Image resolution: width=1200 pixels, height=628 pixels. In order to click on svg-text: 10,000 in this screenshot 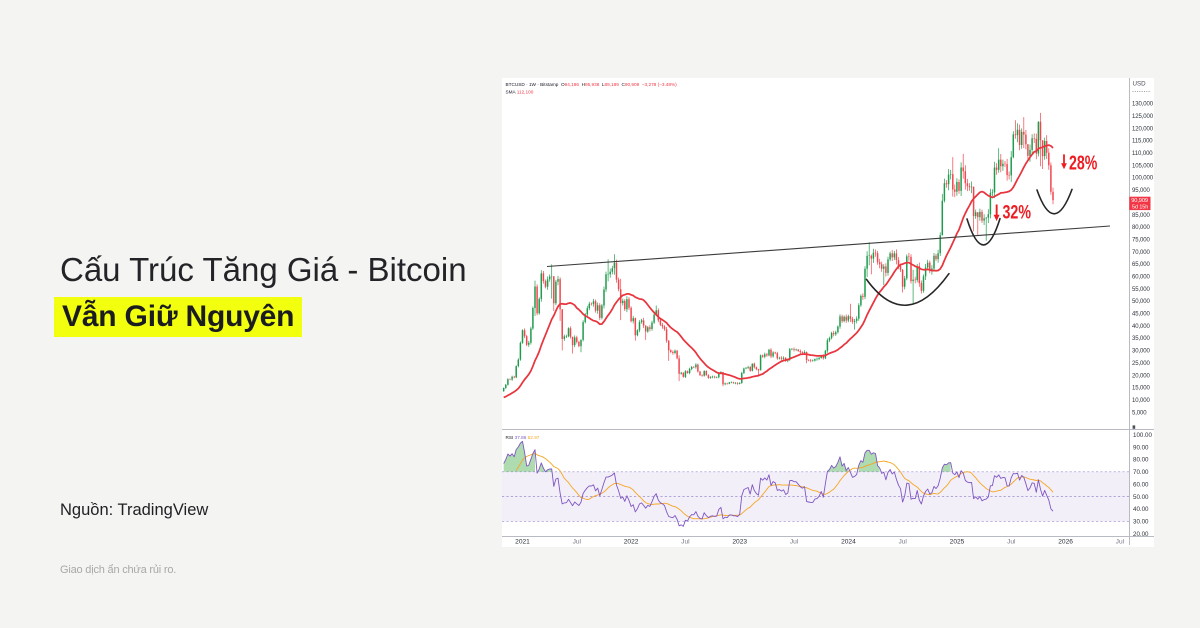, I will do `click(1141, 401)`.